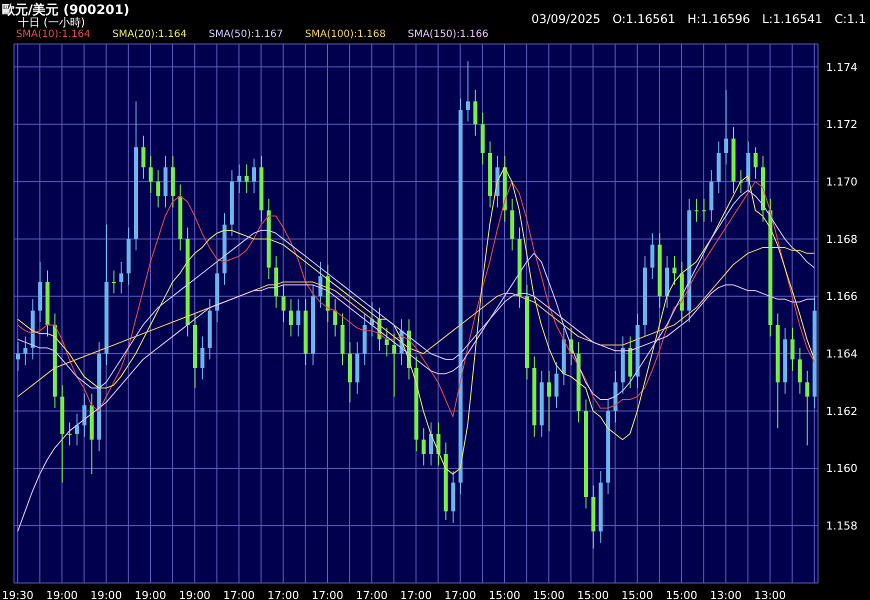 Image resolution: width=870 pixels, height=600 pixels. What do you see at coordinates (566, 19) in the screenshot?
I see `text: 03/09/2025` at bounding box center [566, 19].